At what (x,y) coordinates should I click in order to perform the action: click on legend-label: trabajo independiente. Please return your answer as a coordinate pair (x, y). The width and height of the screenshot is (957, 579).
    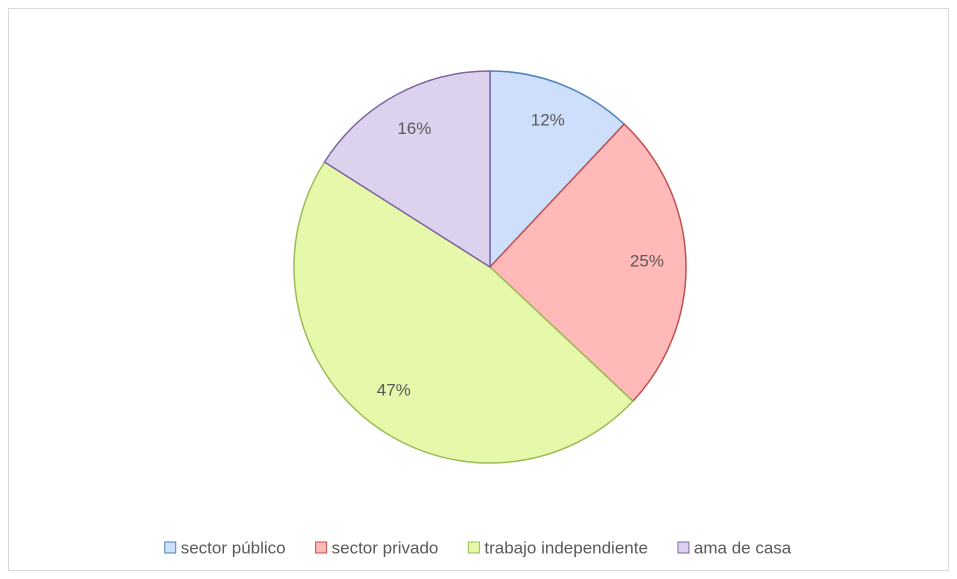
    Looking at the image, I should click on (566, 547).